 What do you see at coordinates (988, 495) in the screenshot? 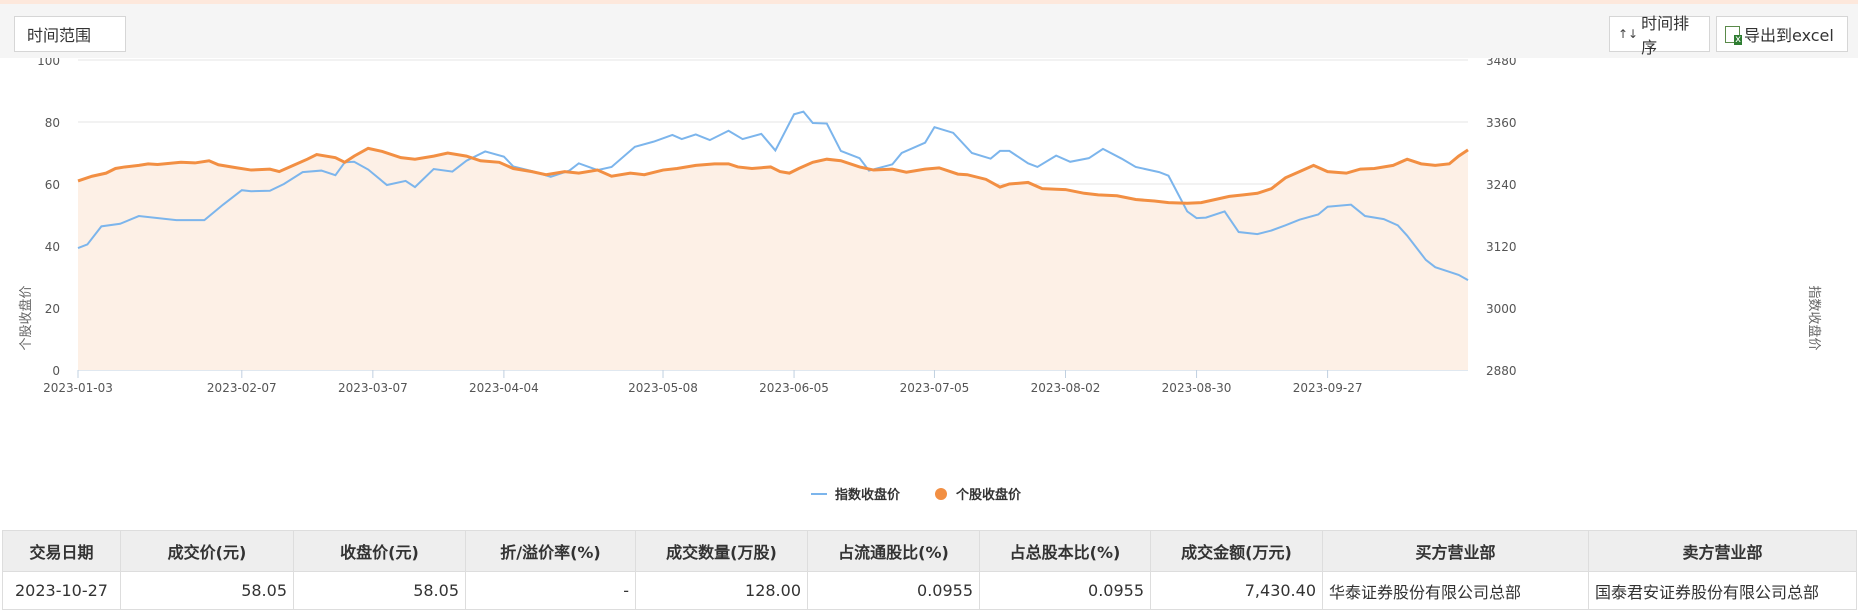
I see `legend-label-stock: 个股收盘价` at bounding box center [988, 495].